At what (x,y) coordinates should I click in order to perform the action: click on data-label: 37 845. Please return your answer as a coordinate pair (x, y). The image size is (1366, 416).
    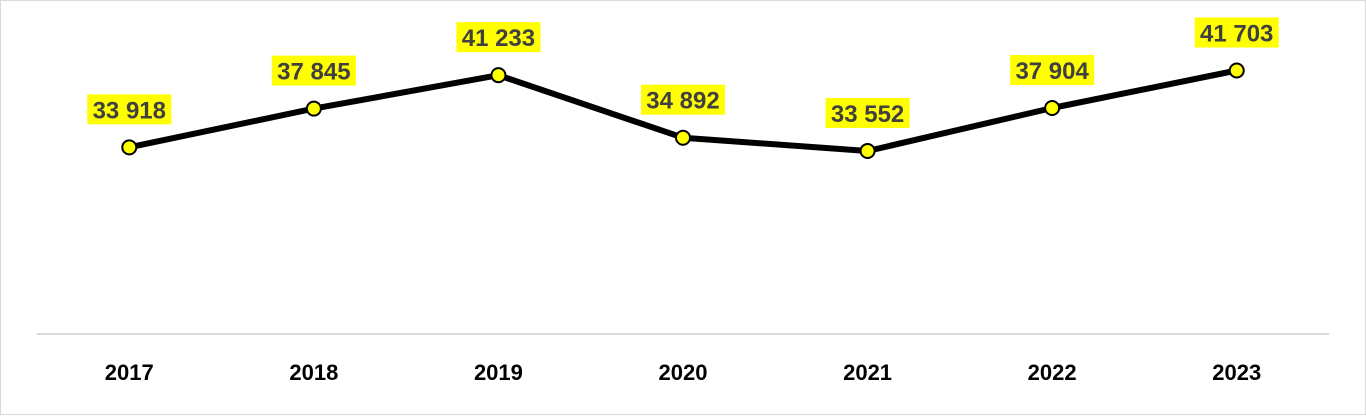
    Looking at the image, I should click on (313, 70).